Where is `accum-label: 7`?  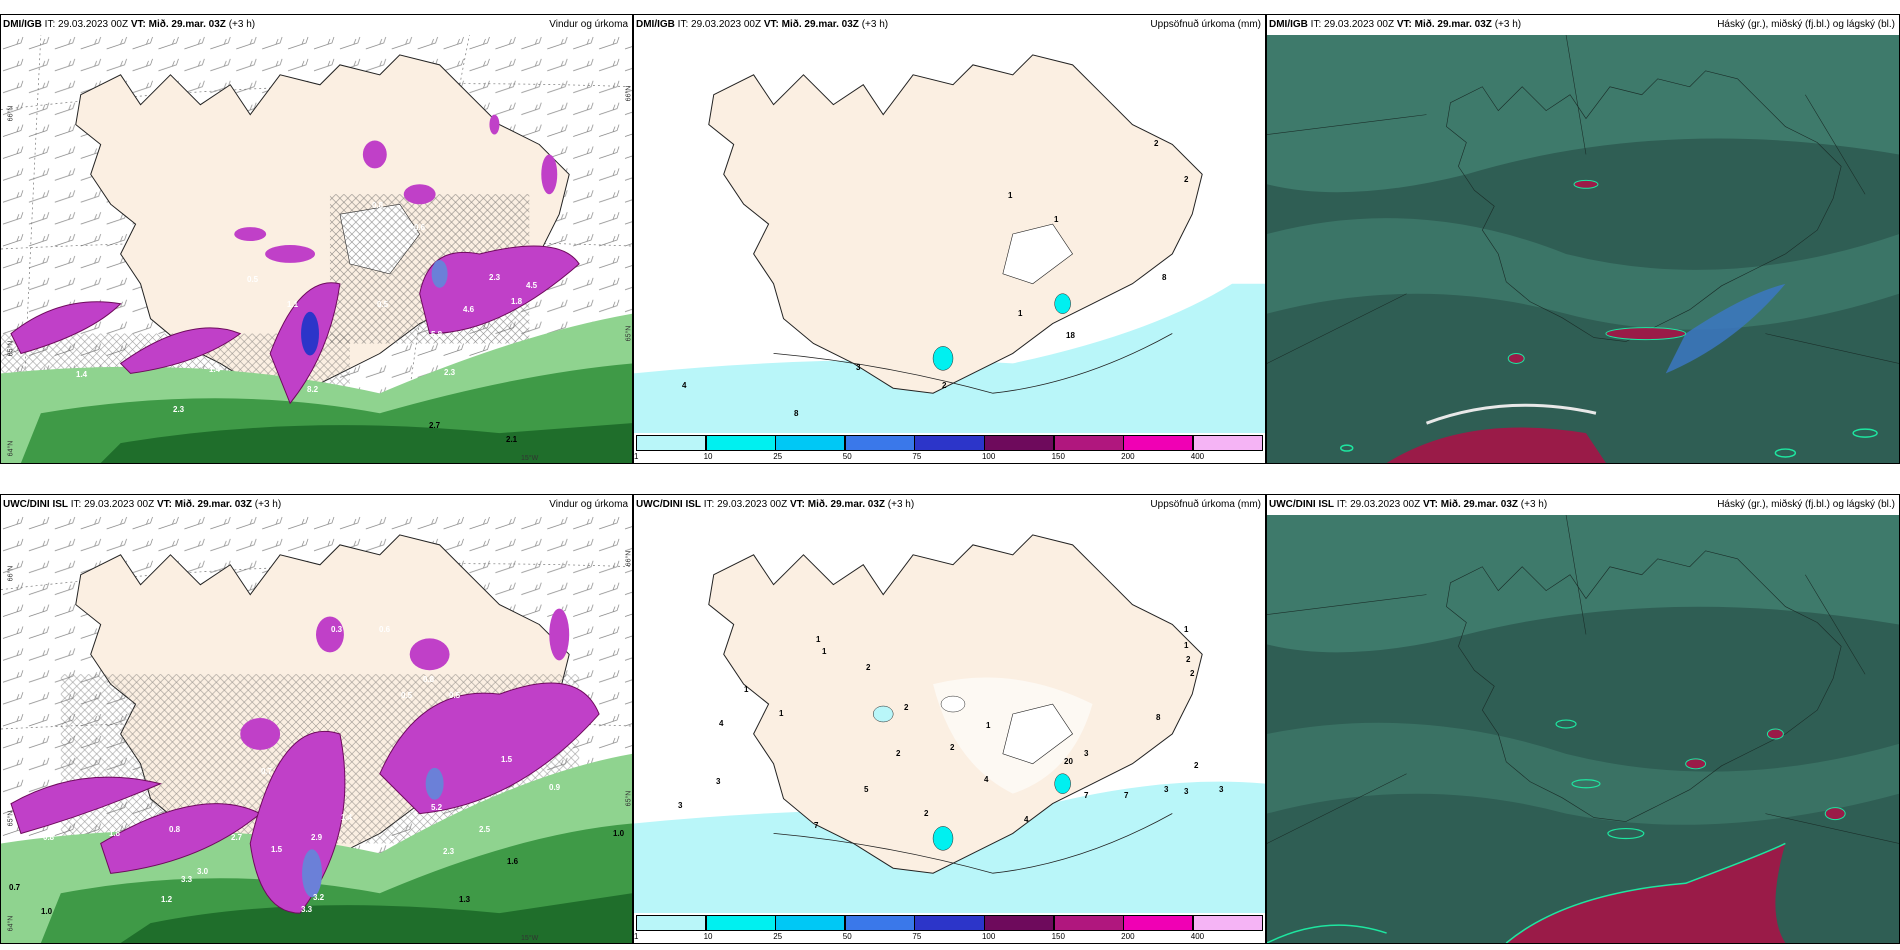 accum-label: 7 is located at coordinates (1126, 795).